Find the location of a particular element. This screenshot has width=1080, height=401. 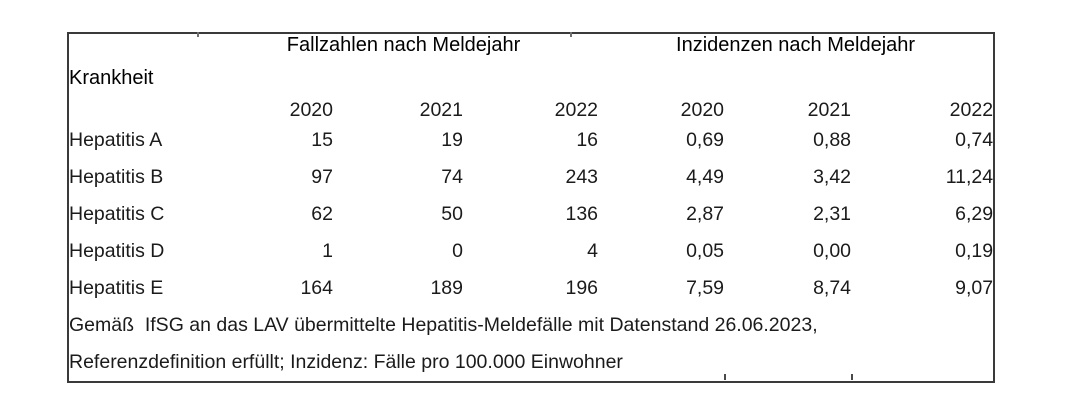

value-cell: 3,42 is located at coordinates (832, 177).